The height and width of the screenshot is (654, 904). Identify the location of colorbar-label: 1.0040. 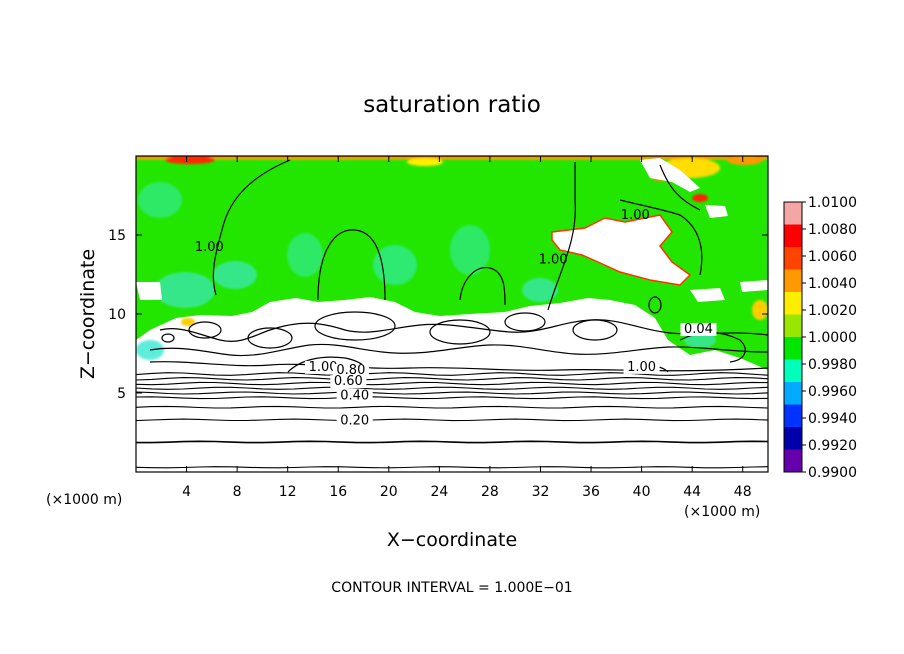
(832, 284).